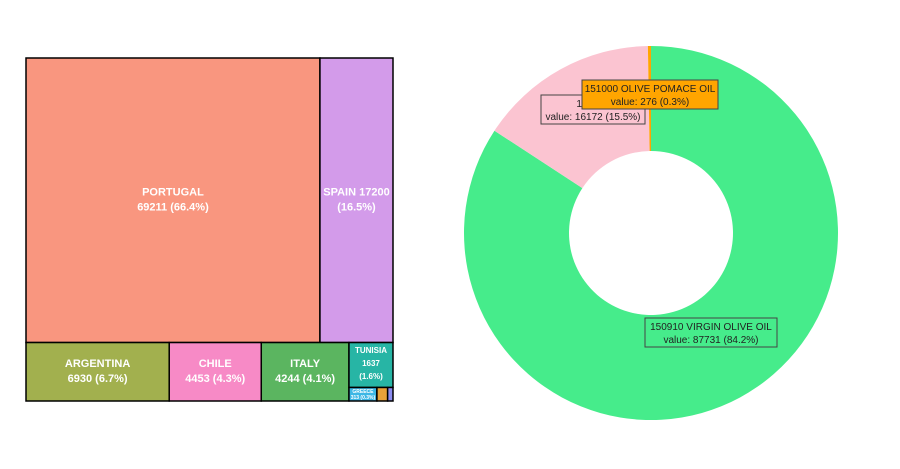  I want to click on donut-label-value: value: 87731 (84.2%), so click(710, 340).